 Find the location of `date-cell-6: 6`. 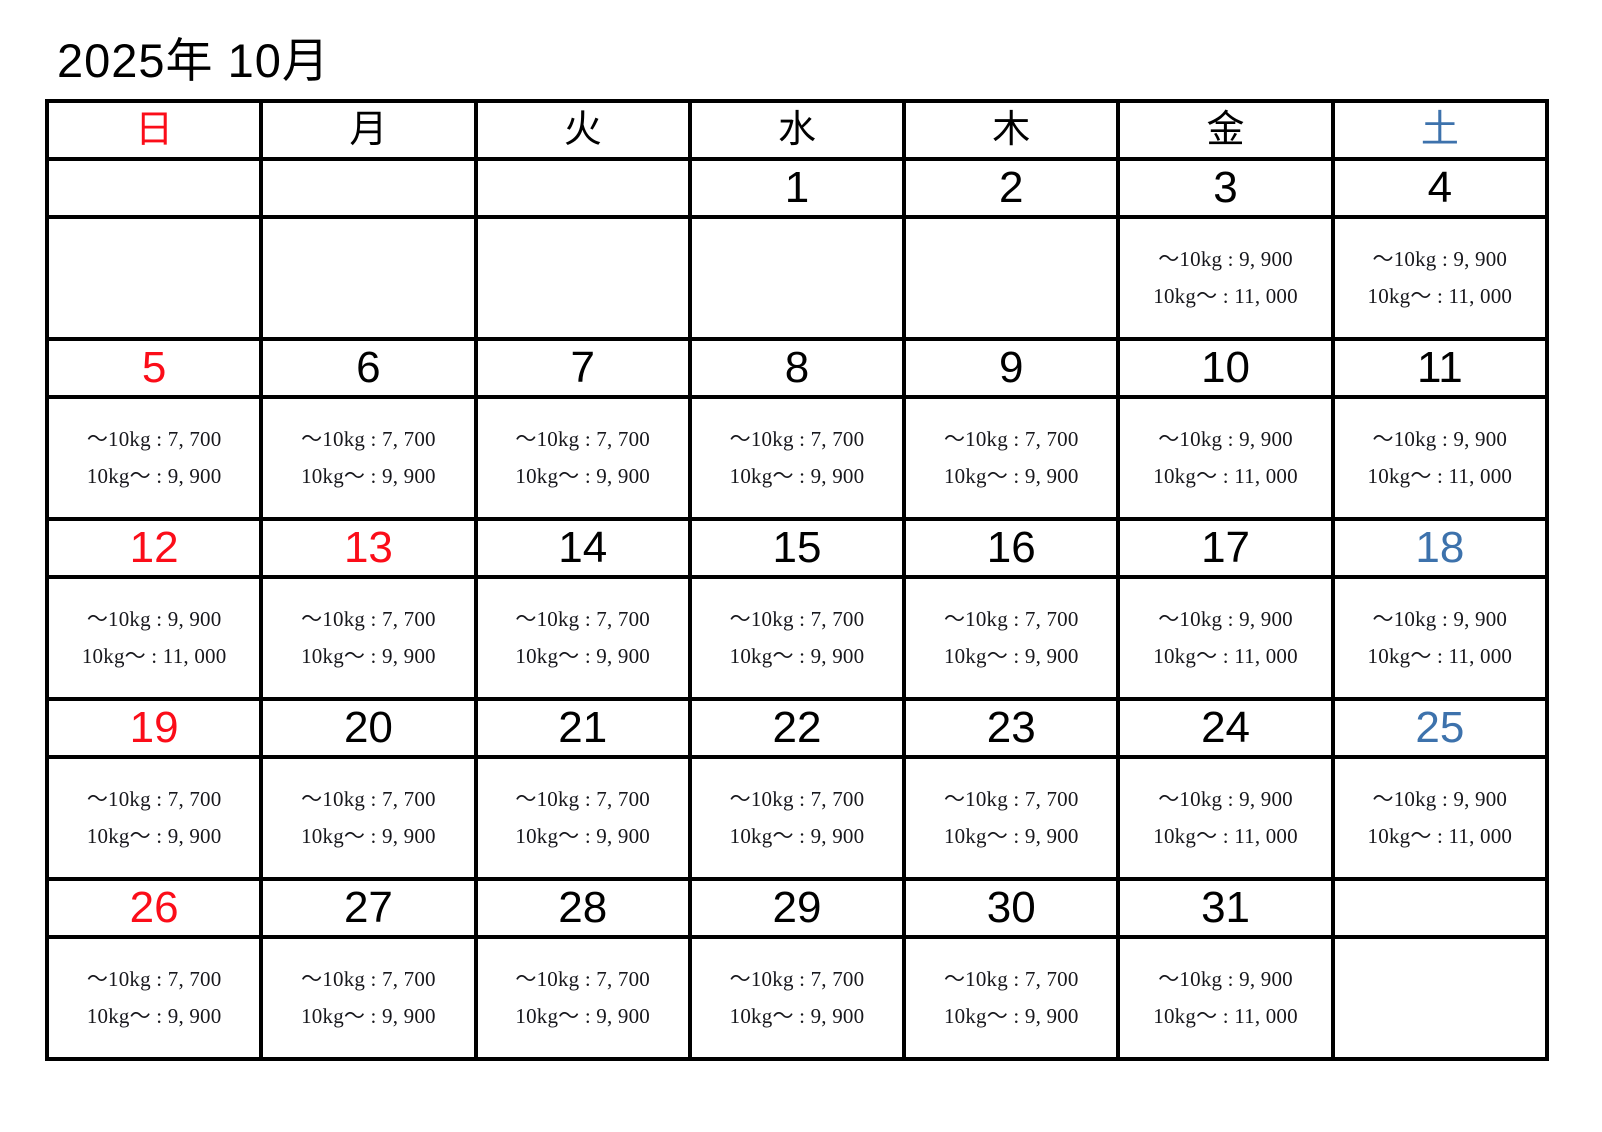

date-cell-6: 6 is located at coordinates (368, 368).